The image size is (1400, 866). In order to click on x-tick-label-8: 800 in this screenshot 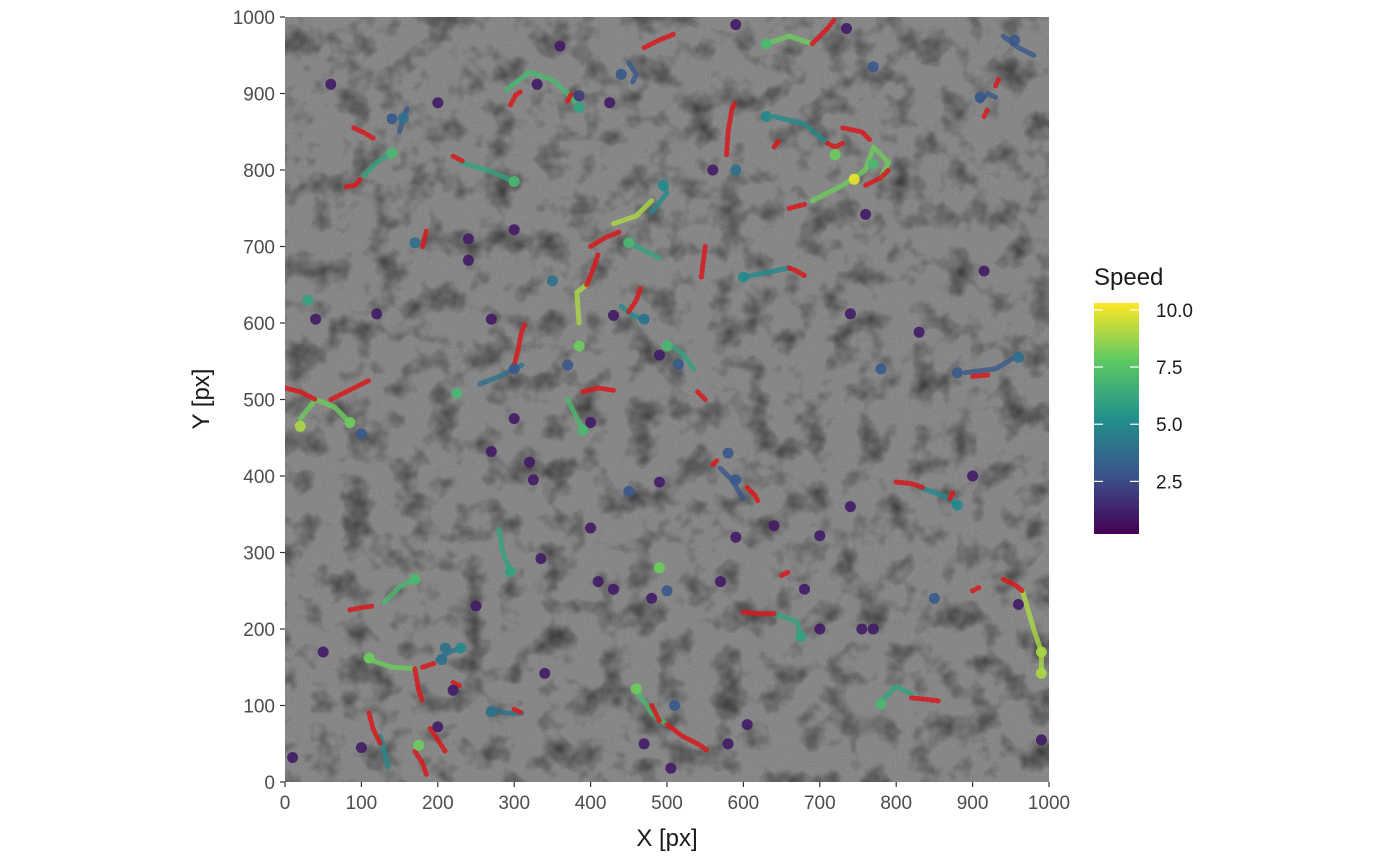, I will do `click(896, 803)`.